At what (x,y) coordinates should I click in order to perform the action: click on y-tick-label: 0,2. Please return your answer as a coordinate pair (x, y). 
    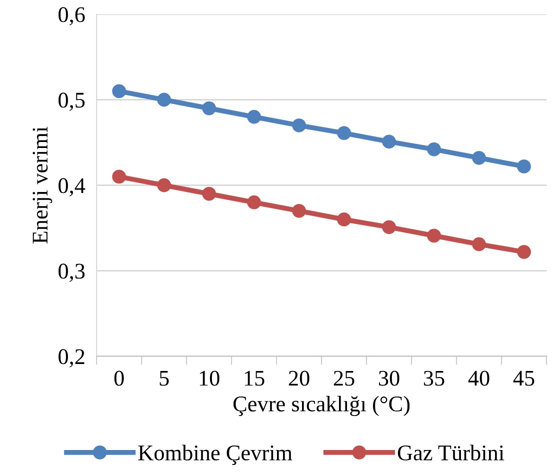
    Looking at the image, I should click on (71, 358).